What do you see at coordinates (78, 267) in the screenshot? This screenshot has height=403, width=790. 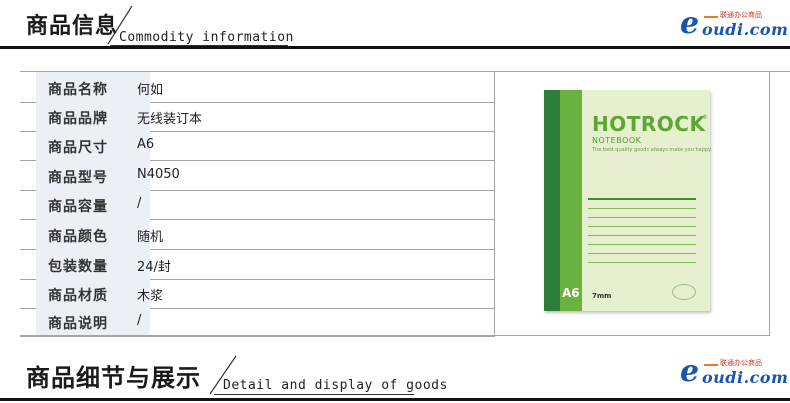 I see `spec-label: 包装数量` at bounding box center [78, 267].